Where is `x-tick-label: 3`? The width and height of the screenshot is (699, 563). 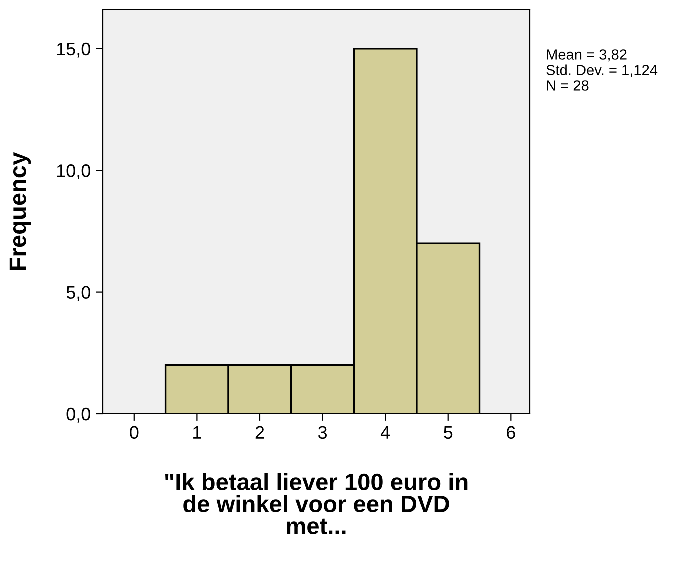 x-tick-label: 3 is located at coordinates (323, 433).